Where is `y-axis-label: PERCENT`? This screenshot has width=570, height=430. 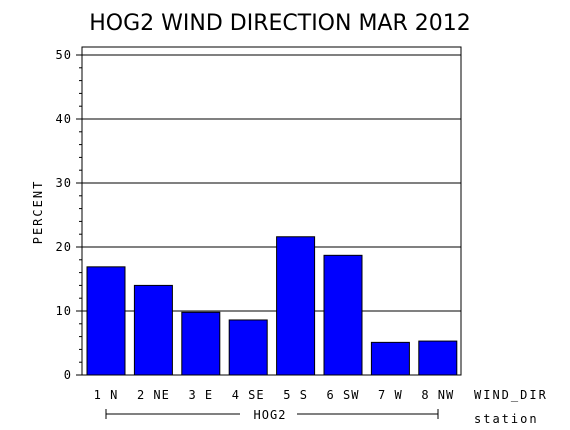
y-axis-label: PERCENT is located at coordinates (38, 212).